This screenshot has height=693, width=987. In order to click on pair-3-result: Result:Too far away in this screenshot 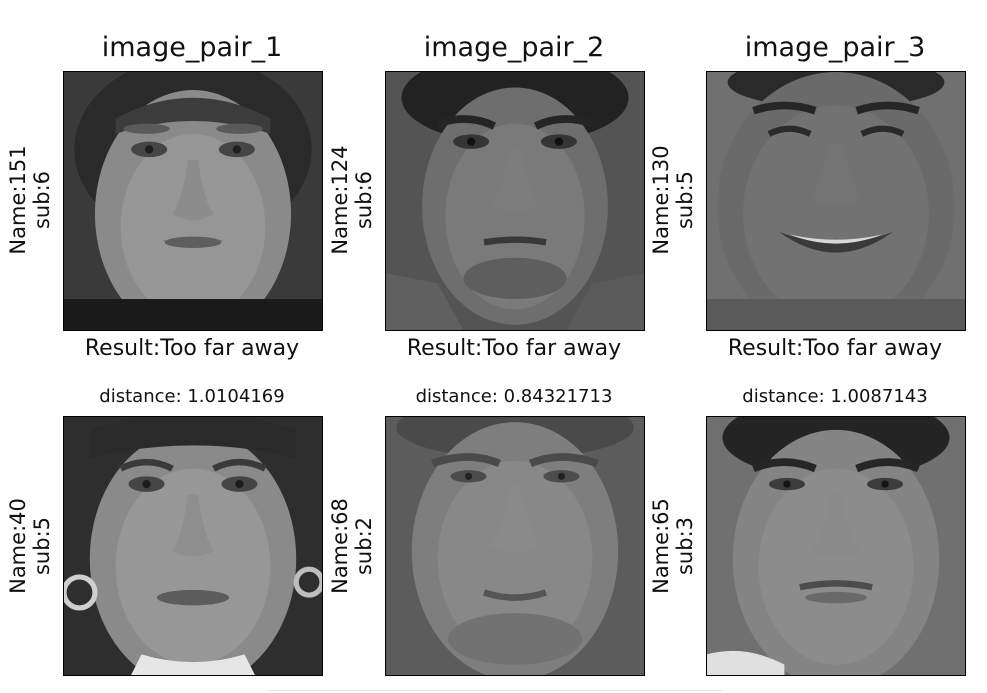, I will do `click(835, 348)`.